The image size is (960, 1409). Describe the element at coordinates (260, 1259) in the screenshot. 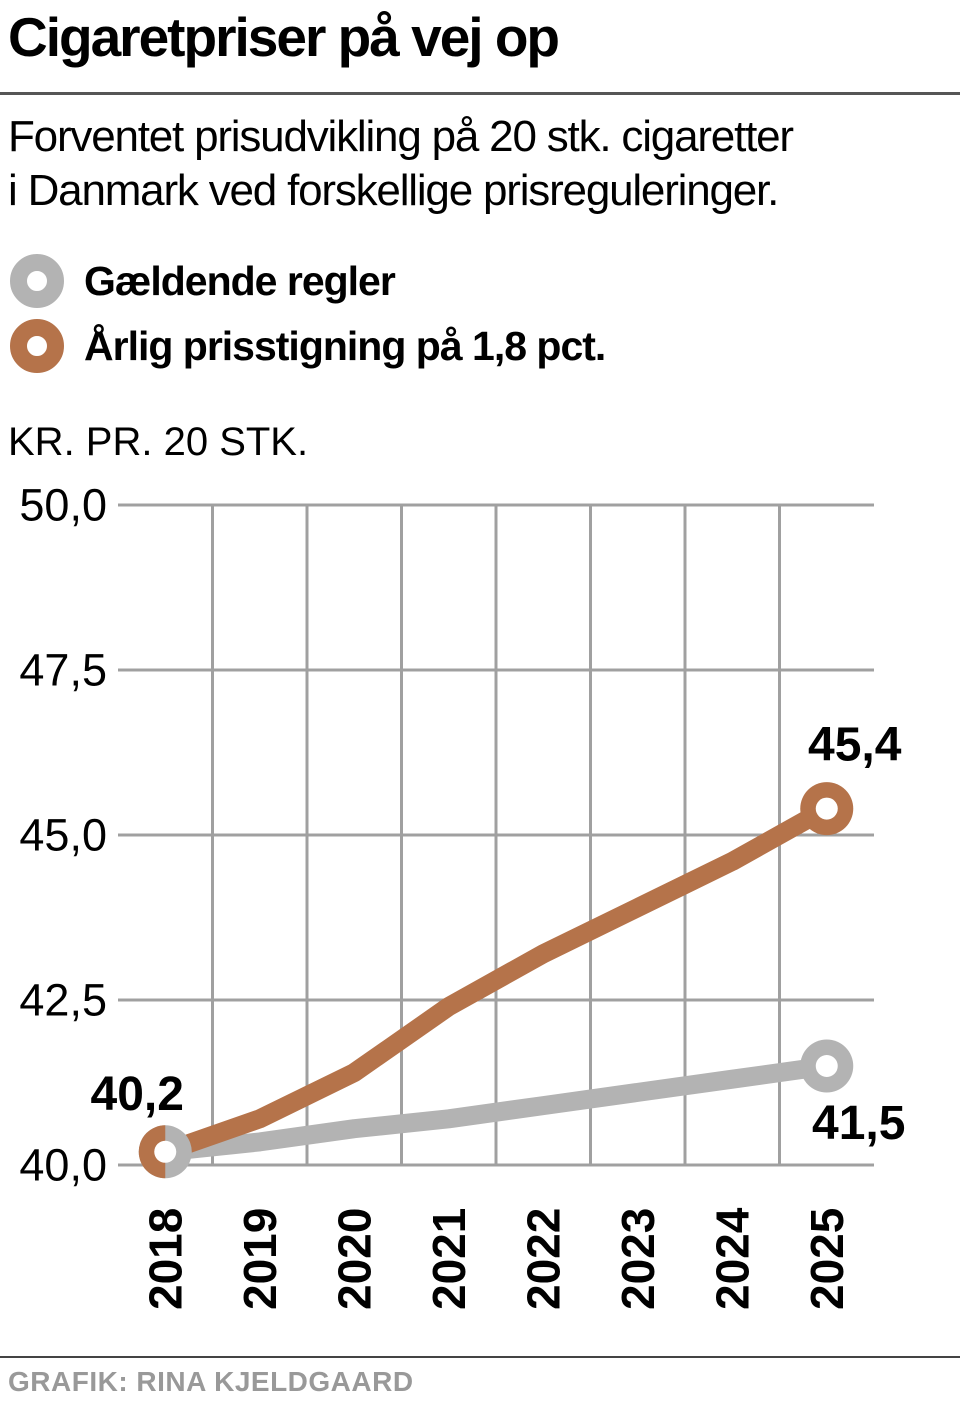

I see `x-tick-label: 2019` at that location.